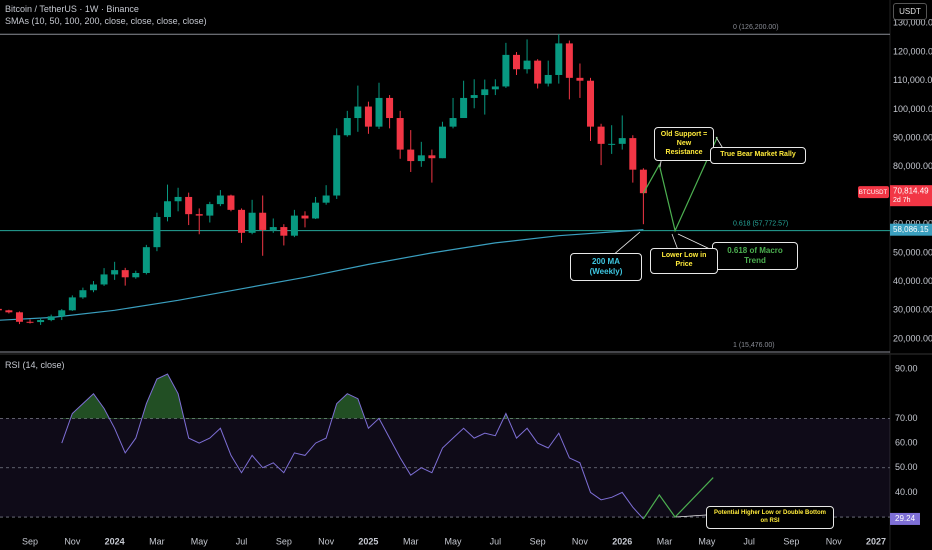 The height and width of the screenshot is (550, 932). Describe the element at coordinates (622, 541) in the screenshot. I see `x-tick-label: 2026` at that location.